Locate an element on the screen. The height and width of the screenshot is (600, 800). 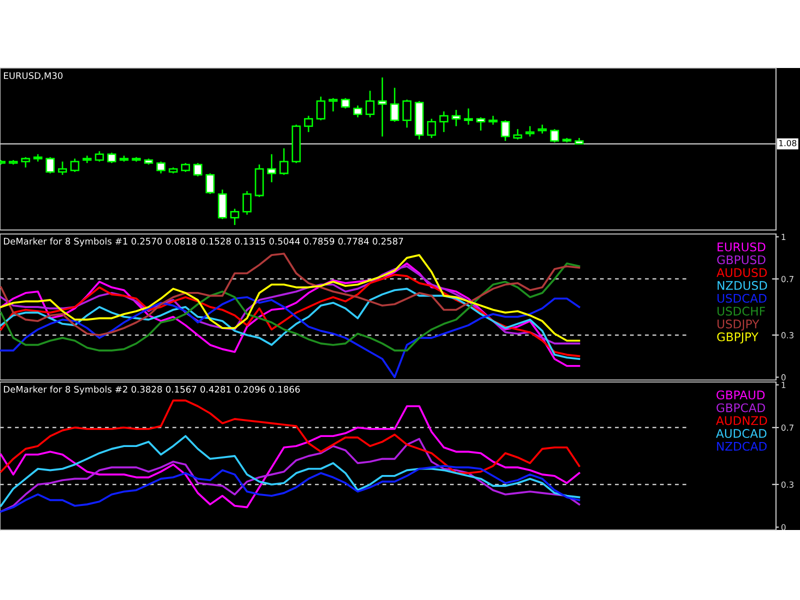
text: GBPUSD is located at coordinates (741, 259).